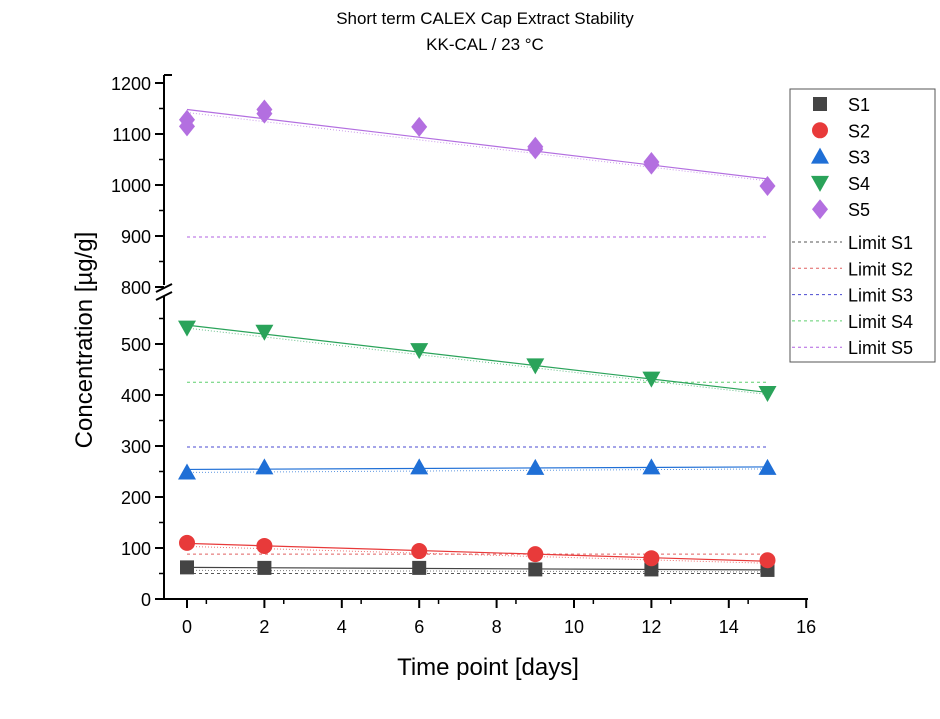  I want to click on x-tick-label: 2, so click(264, 627).